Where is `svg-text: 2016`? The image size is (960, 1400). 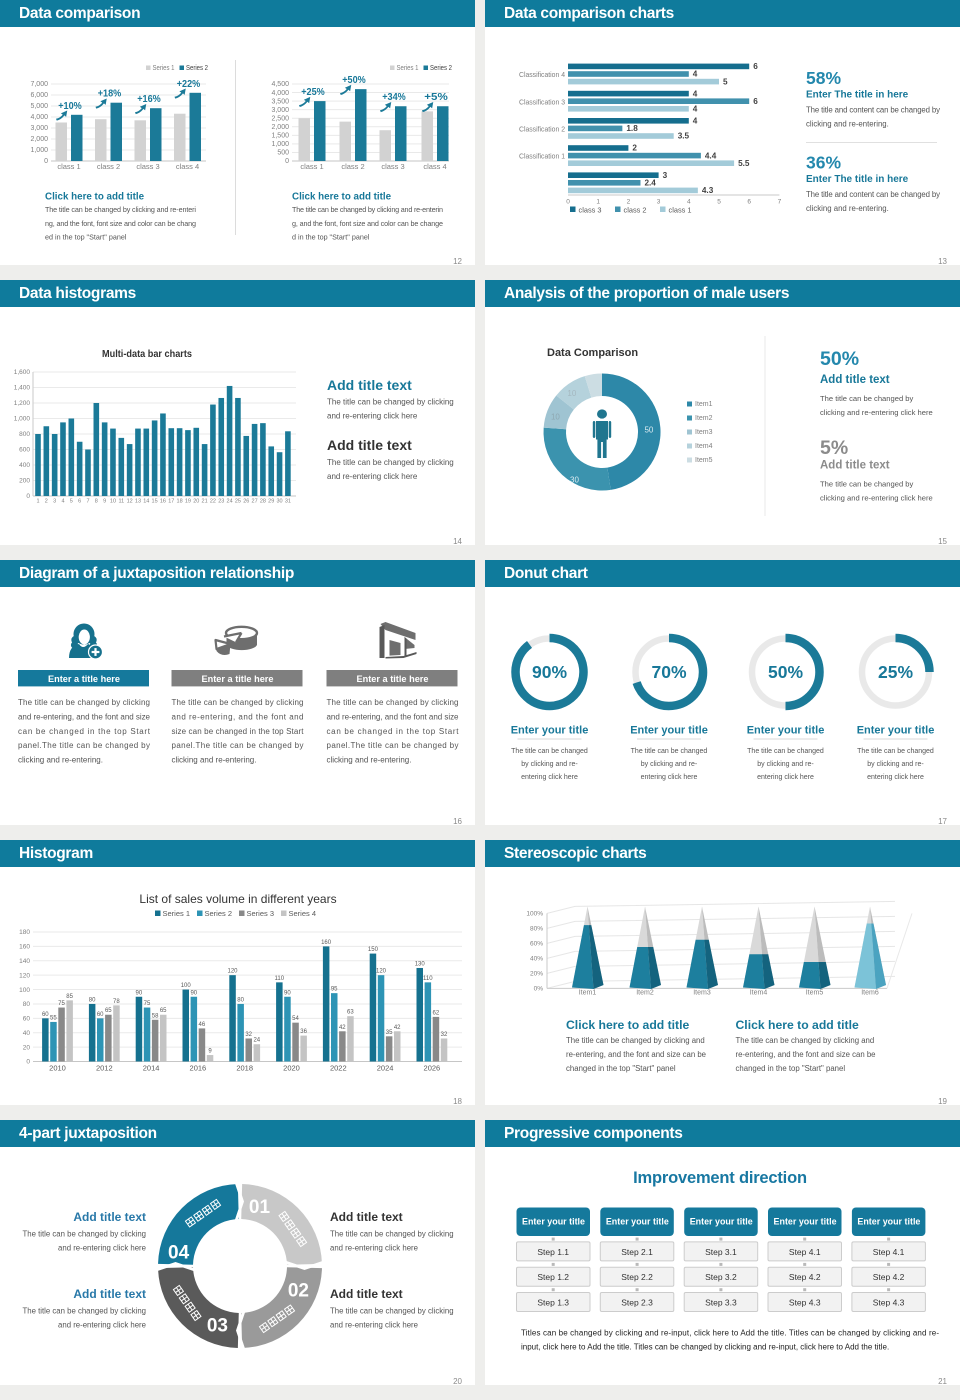 svg-text: 2016 is located at coordinates (198, 1068).